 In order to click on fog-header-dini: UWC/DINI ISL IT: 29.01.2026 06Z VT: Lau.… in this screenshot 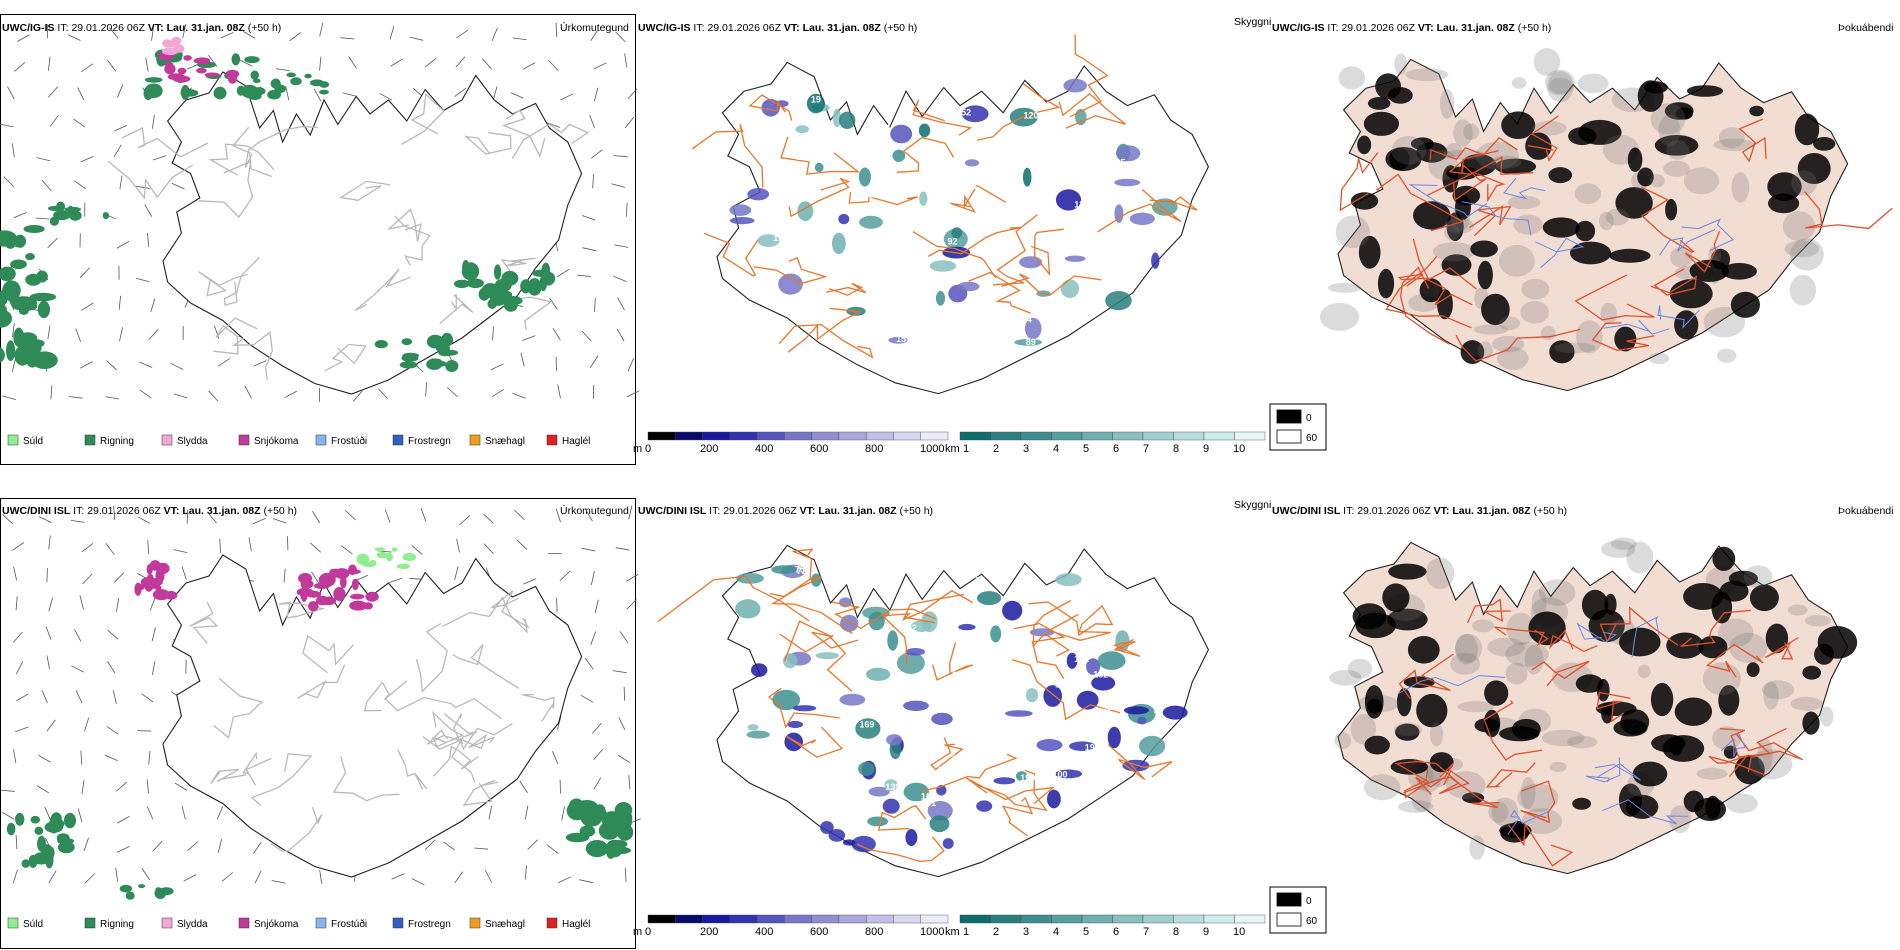, I will do `click(1419, 511)`.